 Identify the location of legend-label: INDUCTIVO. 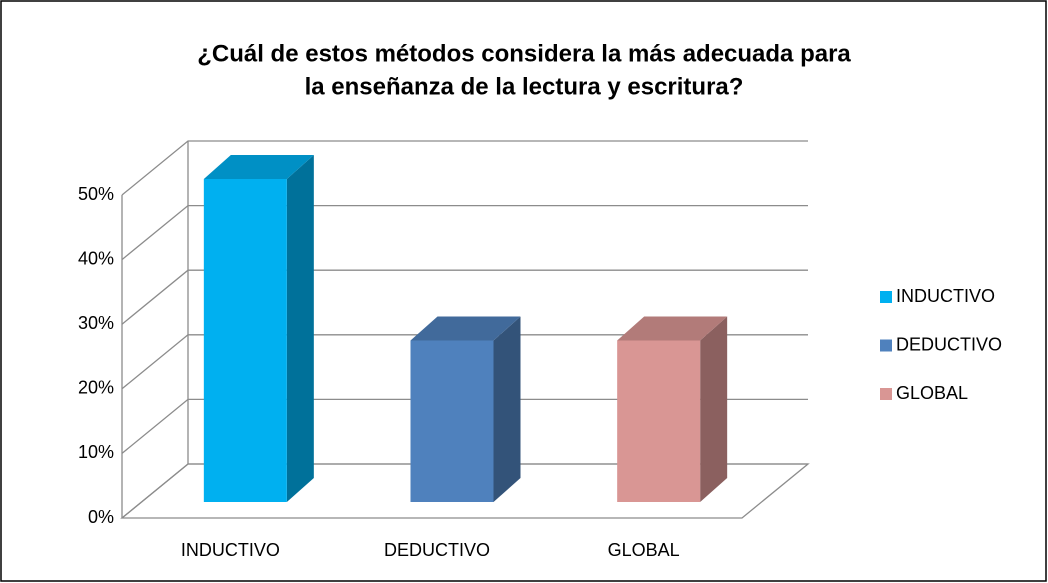
(945, 296).